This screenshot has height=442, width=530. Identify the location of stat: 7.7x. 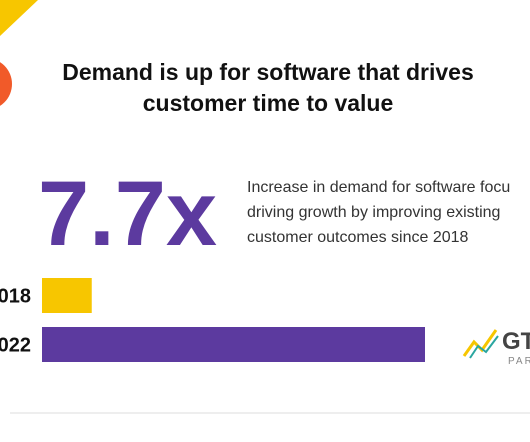
(127, 214).